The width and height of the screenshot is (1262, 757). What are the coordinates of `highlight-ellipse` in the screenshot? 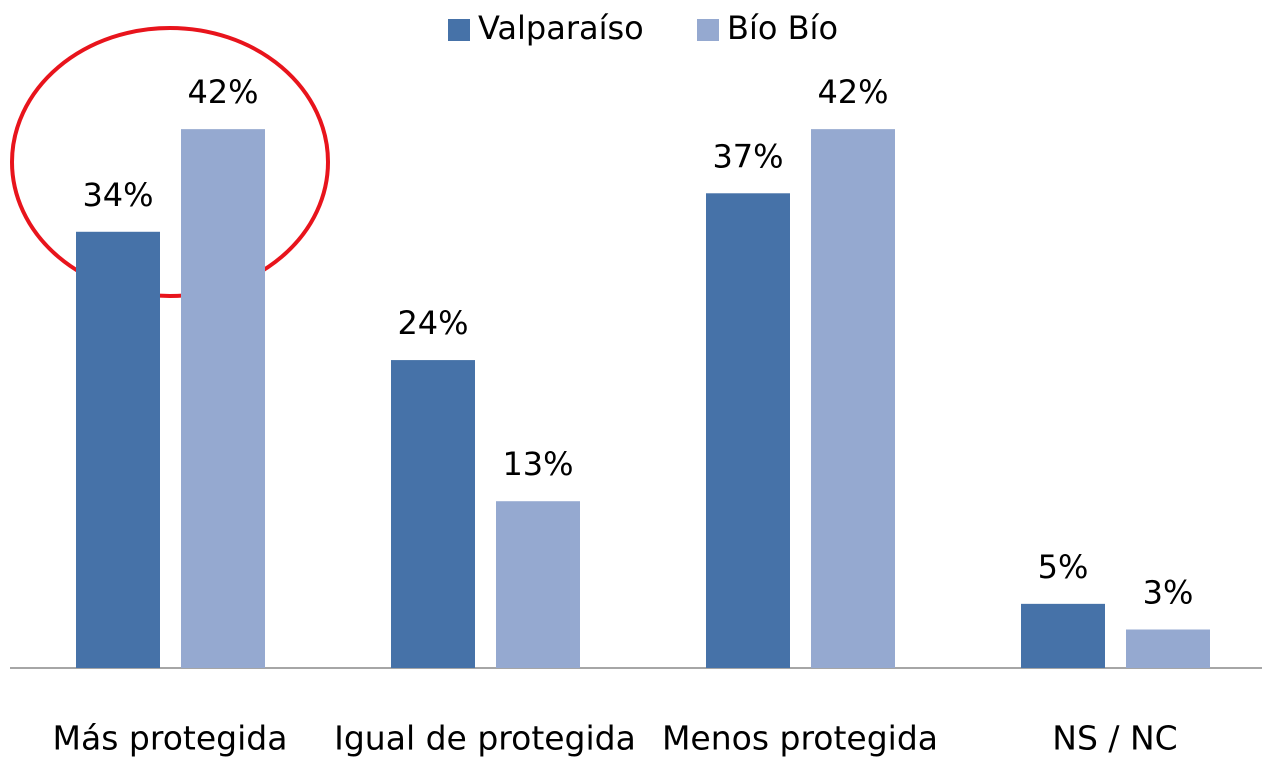 It's located at (170, 162).